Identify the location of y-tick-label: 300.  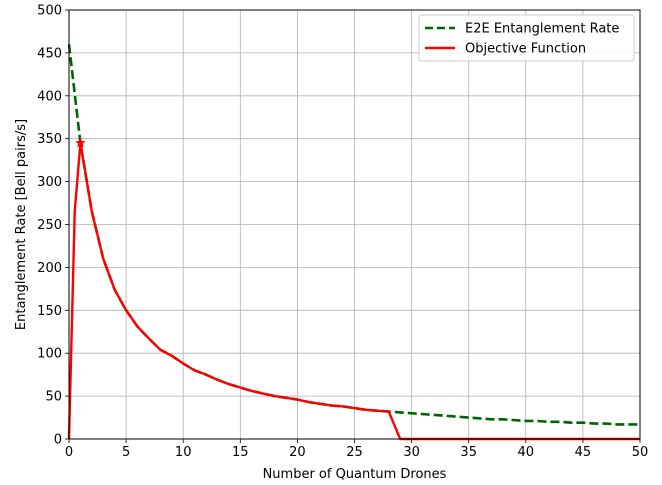
(49, 182).